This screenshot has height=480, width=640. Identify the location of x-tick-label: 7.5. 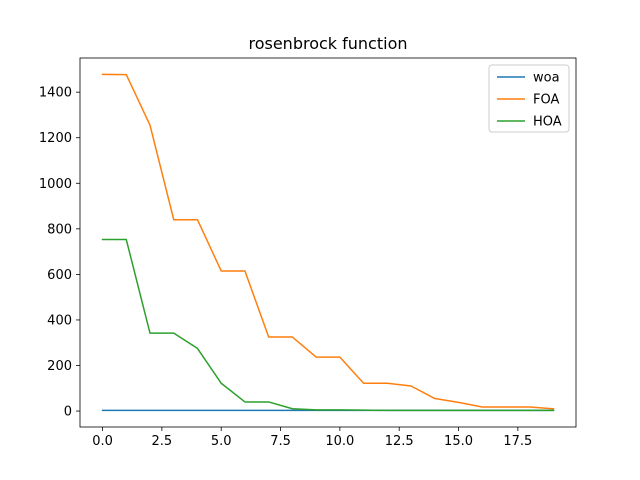
(280, 441).